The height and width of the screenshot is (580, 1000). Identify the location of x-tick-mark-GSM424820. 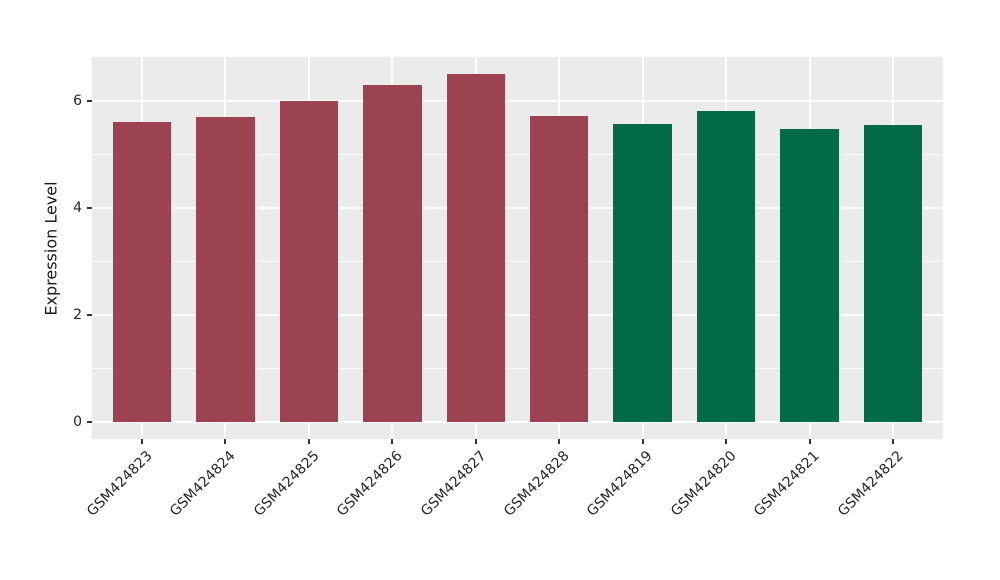
(726, 441).